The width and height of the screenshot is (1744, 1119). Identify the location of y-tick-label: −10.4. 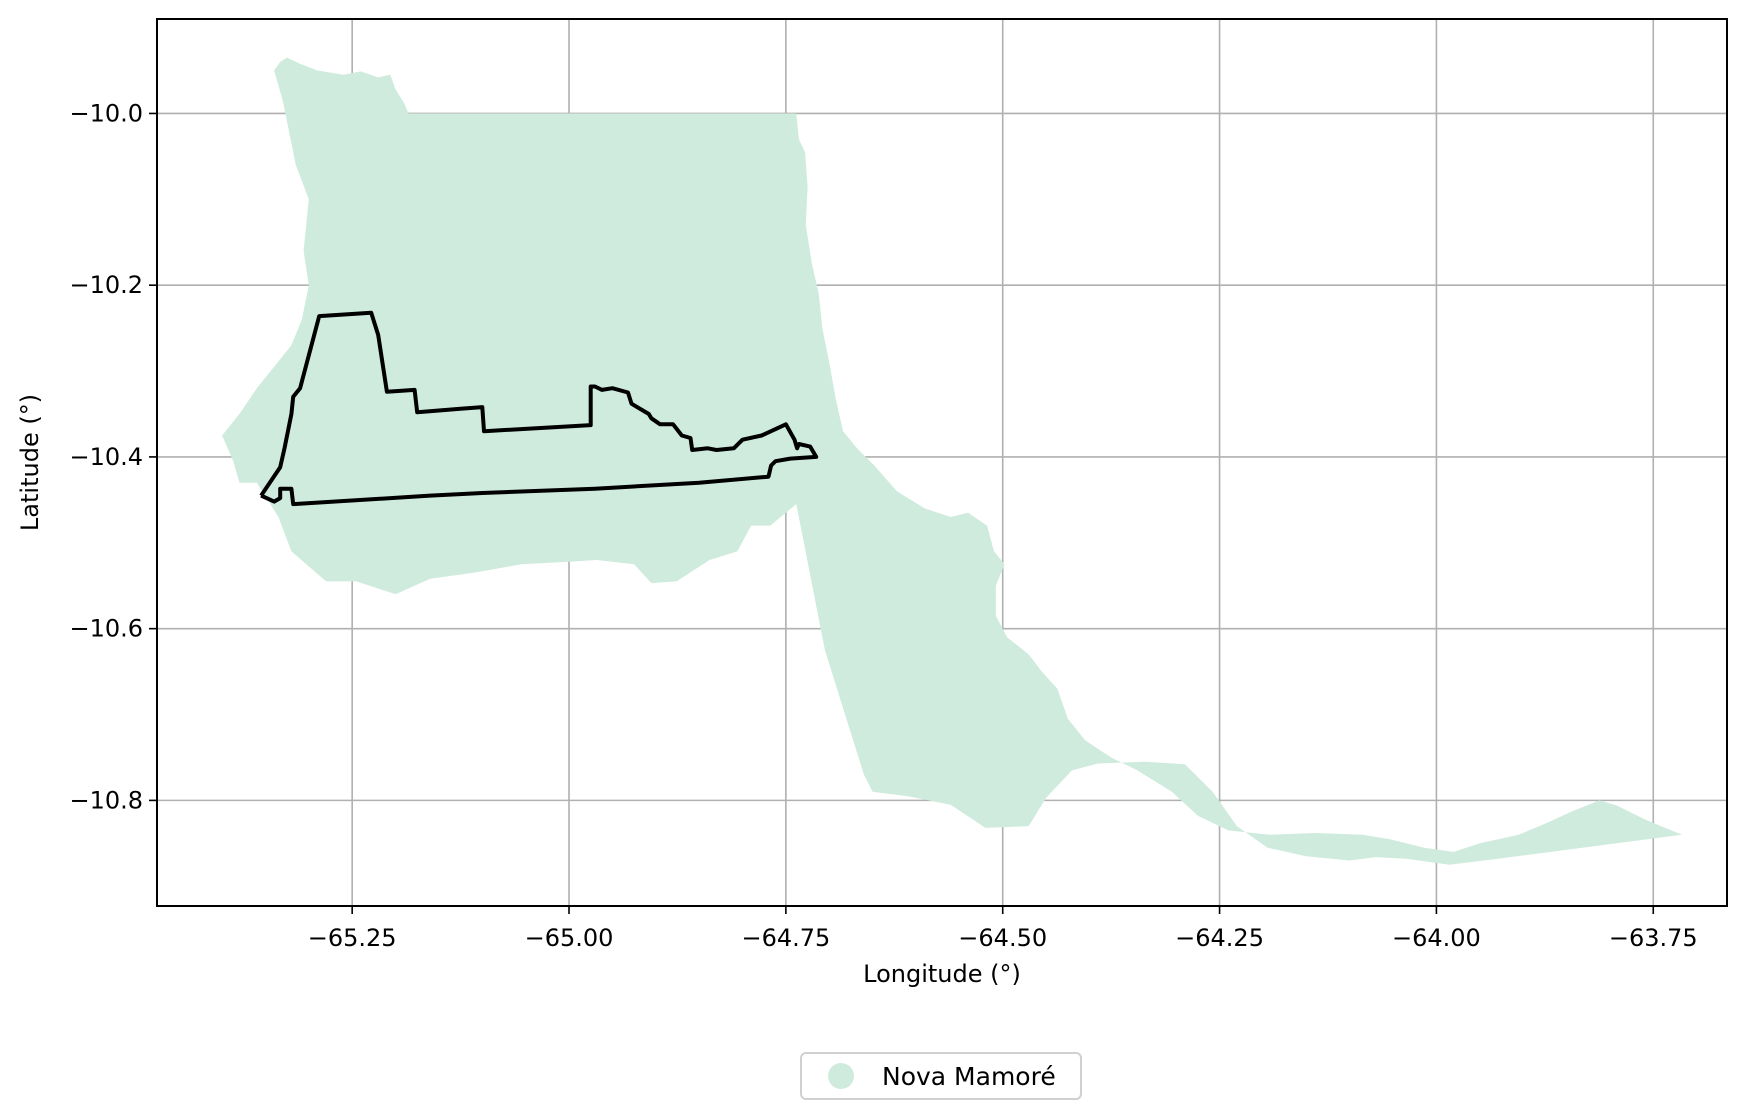
(106, 457).